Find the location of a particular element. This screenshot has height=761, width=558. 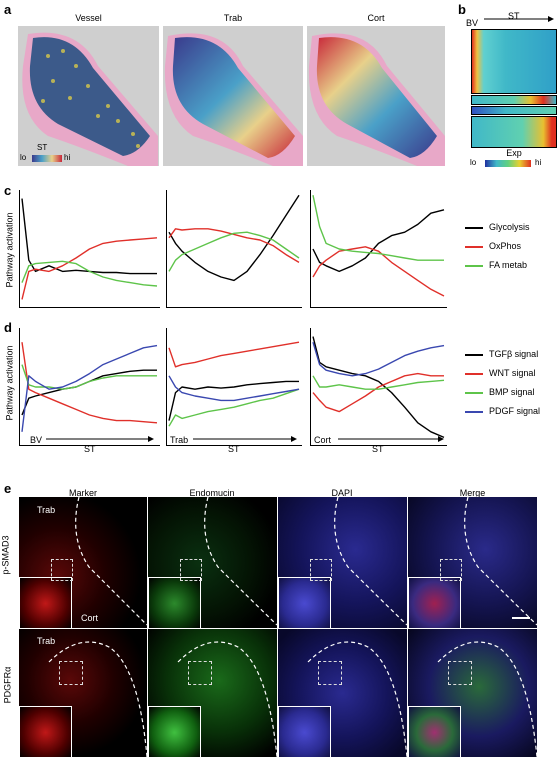

panel-a-colorbar-hi: hi is located at coordinates (67, 157).